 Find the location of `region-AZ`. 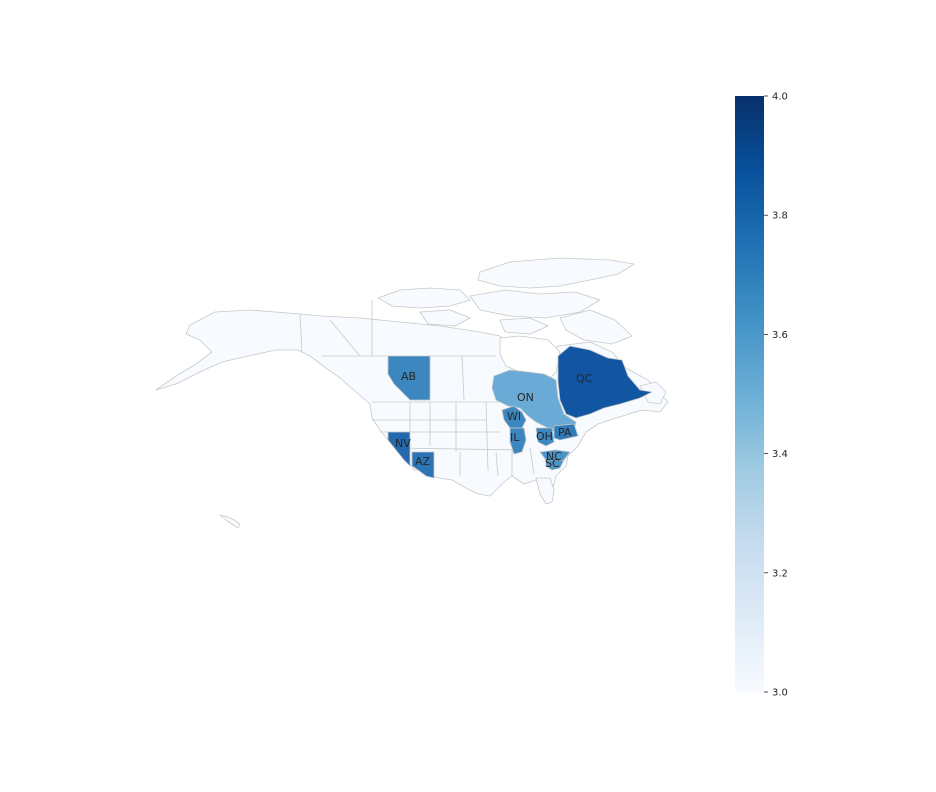

region-AZ is located at coordinates (423, 465).